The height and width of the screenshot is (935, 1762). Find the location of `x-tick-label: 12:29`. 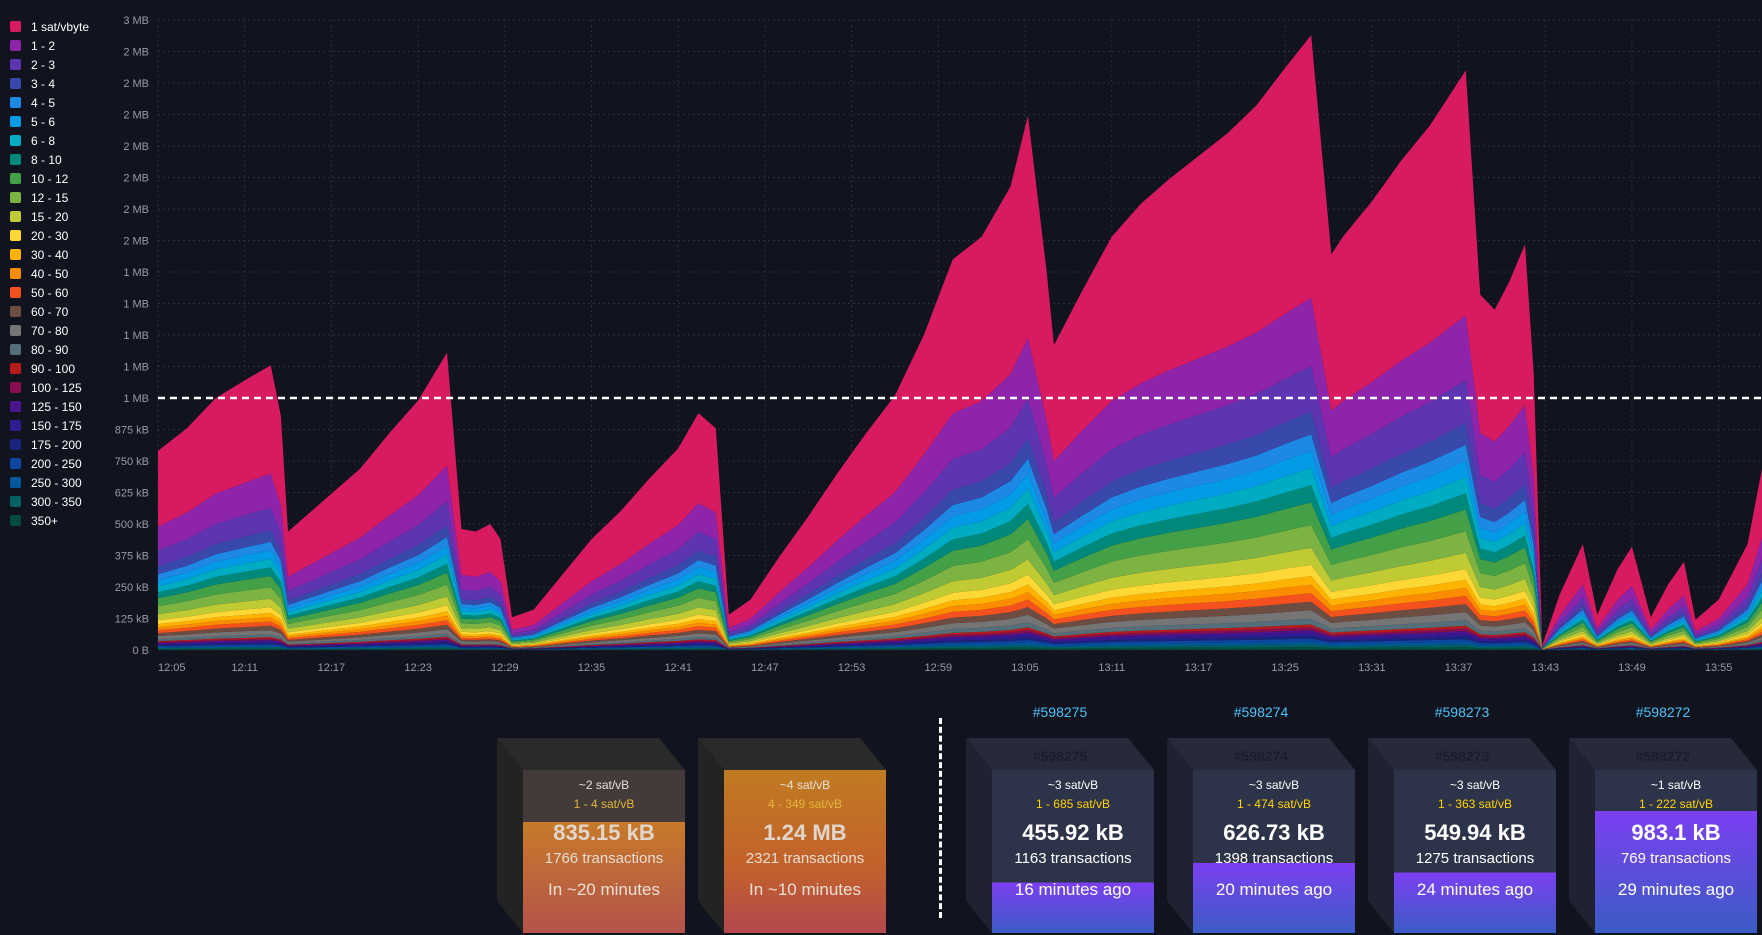

x-tick-label: 12:29 is located at coordinates (505, 668).